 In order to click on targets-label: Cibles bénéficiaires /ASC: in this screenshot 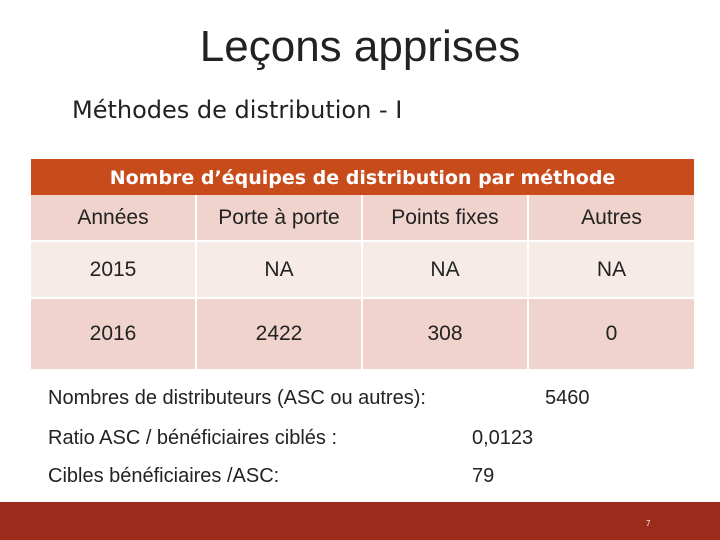, I will do `click(164, 476)`.